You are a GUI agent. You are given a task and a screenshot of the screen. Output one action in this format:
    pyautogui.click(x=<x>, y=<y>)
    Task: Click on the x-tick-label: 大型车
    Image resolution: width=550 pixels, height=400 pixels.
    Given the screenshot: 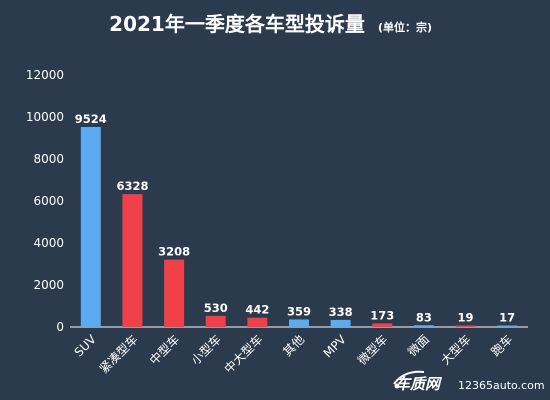 What is the action you would take?
    pyautogui.click(x=456, y=350)
    